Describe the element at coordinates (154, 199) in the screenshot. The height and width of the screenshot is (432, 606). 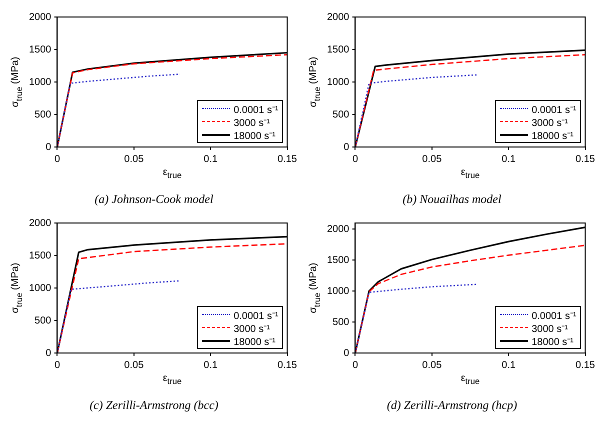
I see `text: (a) Johnson-Cook model` at that location.